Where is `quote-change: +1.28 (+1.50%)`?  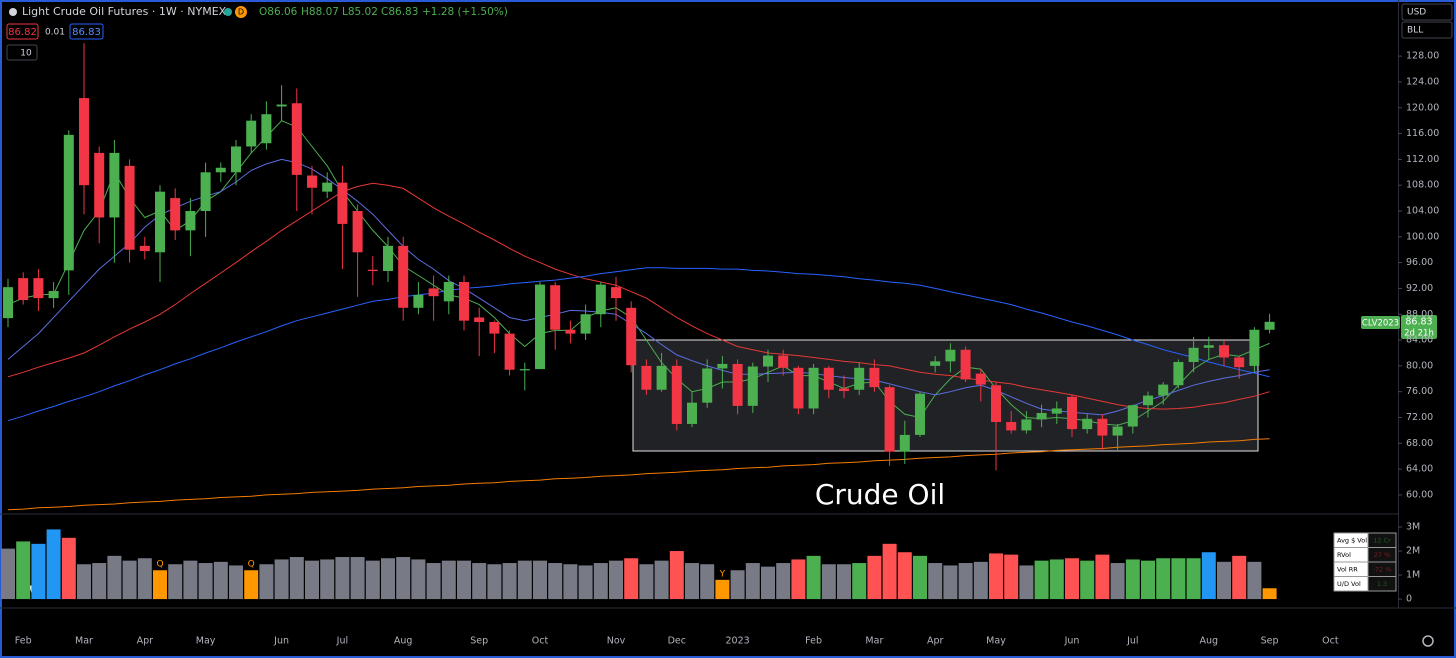 quote-change: +1.28 (+1.50%) is located at coordinates (465, 12).